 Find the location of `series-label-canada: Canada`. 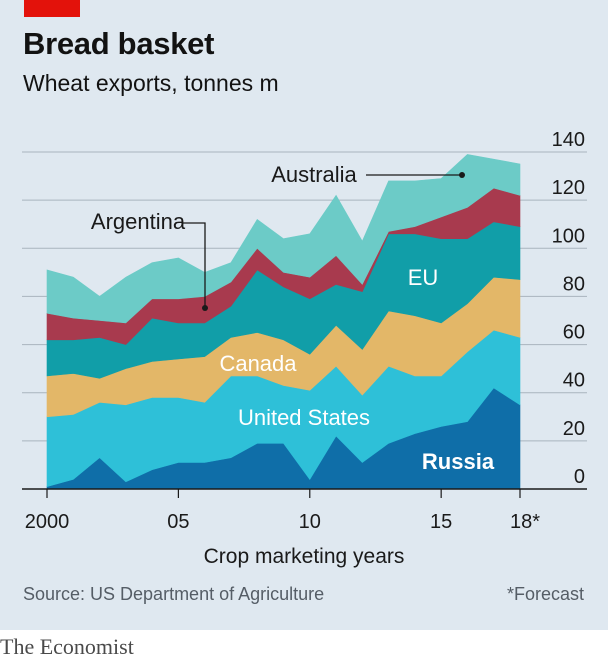

series-label-canada: Canada is located at coordinates (258, 363).